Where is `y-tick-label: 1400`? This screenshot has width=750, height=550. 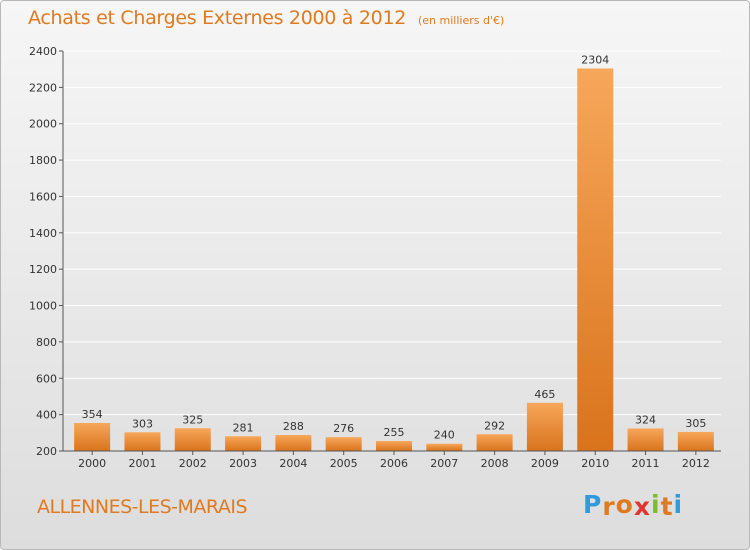 y-tick-label: 1400 is located at coordinates (43, 233).